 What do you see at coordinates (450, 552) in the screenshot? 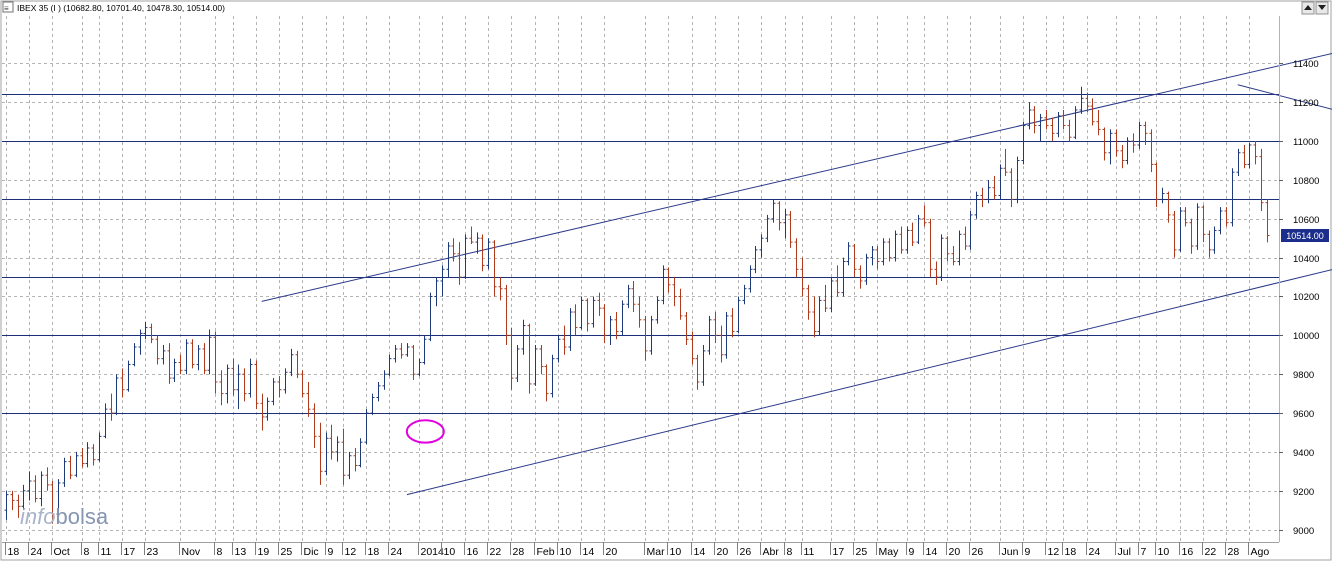
I see `x-tick-label: 10` at bounding box center [450, 552].